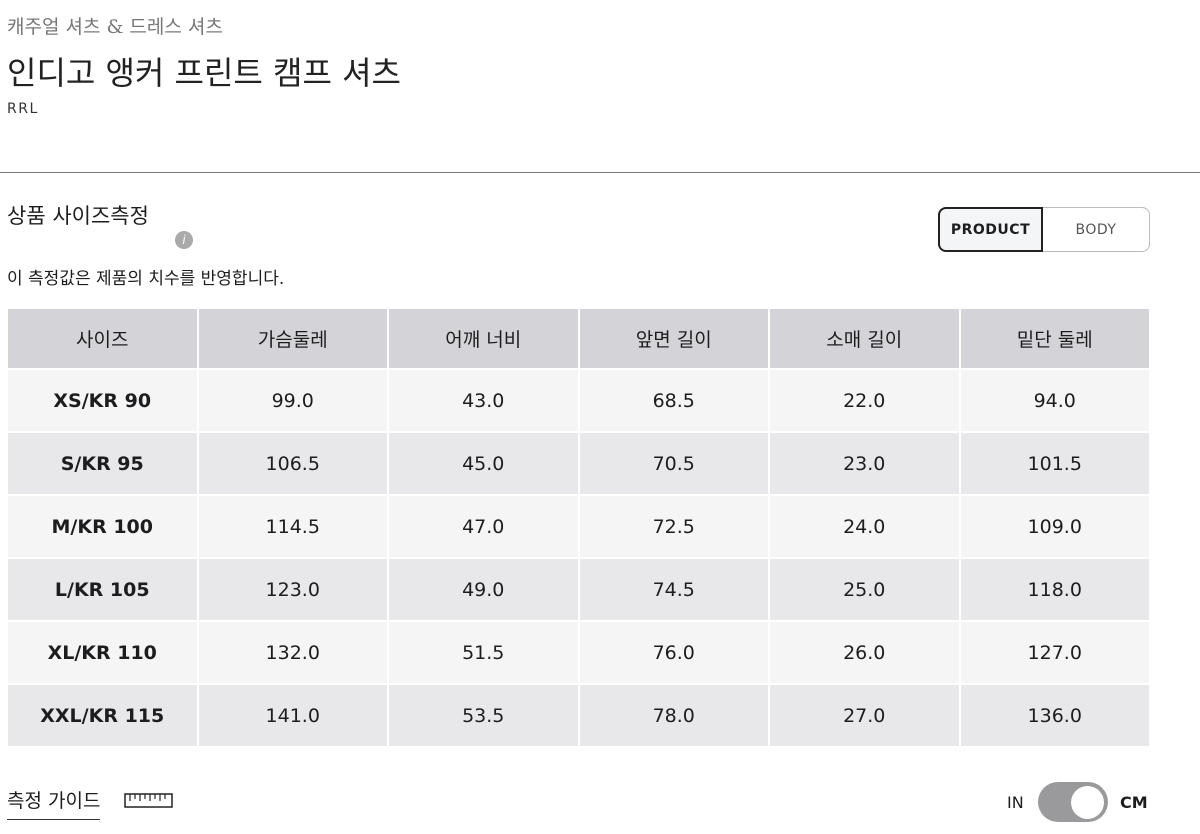 The width and height of the screenshot is (1200, 834). I want to click on measurement: 45.0, so click(483, 463).